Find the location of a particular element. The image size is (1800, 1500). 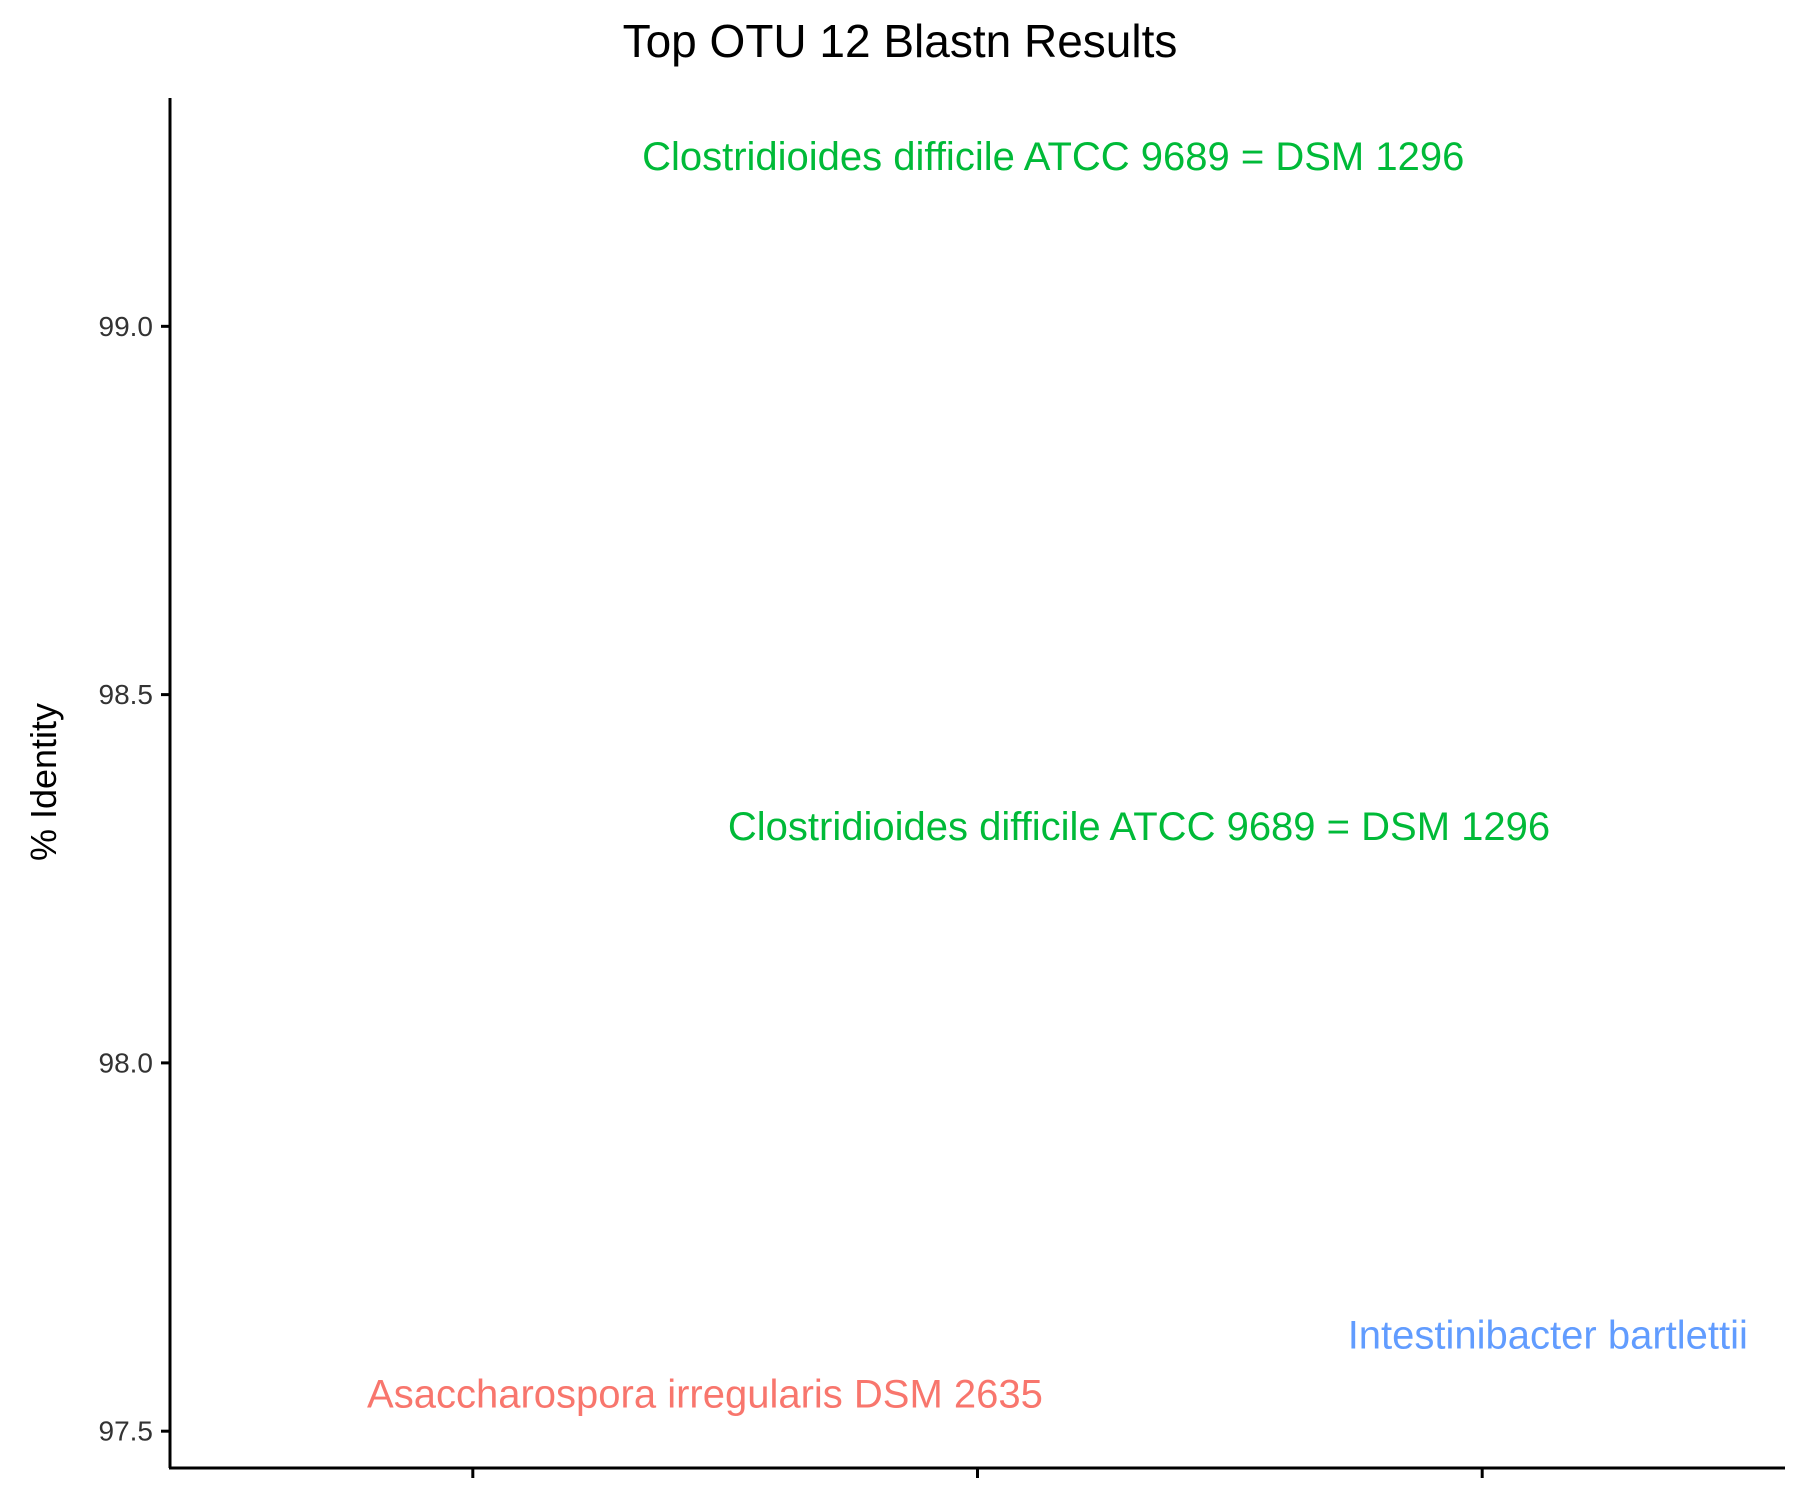

y-tick-label: 98.5 is located at coordinates (126, 694).